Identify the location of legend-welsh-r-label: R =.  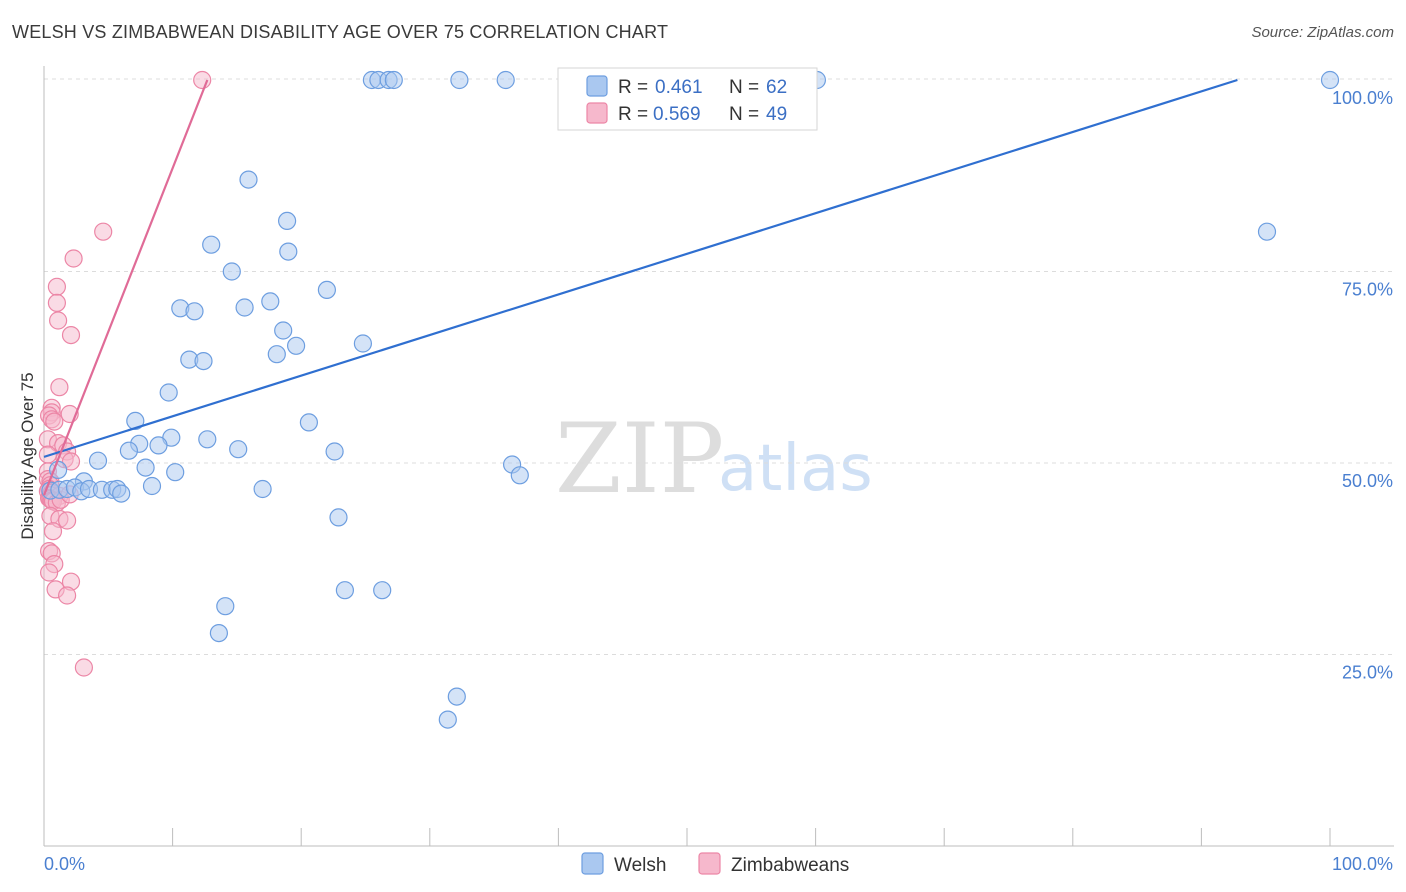
(633, 87).